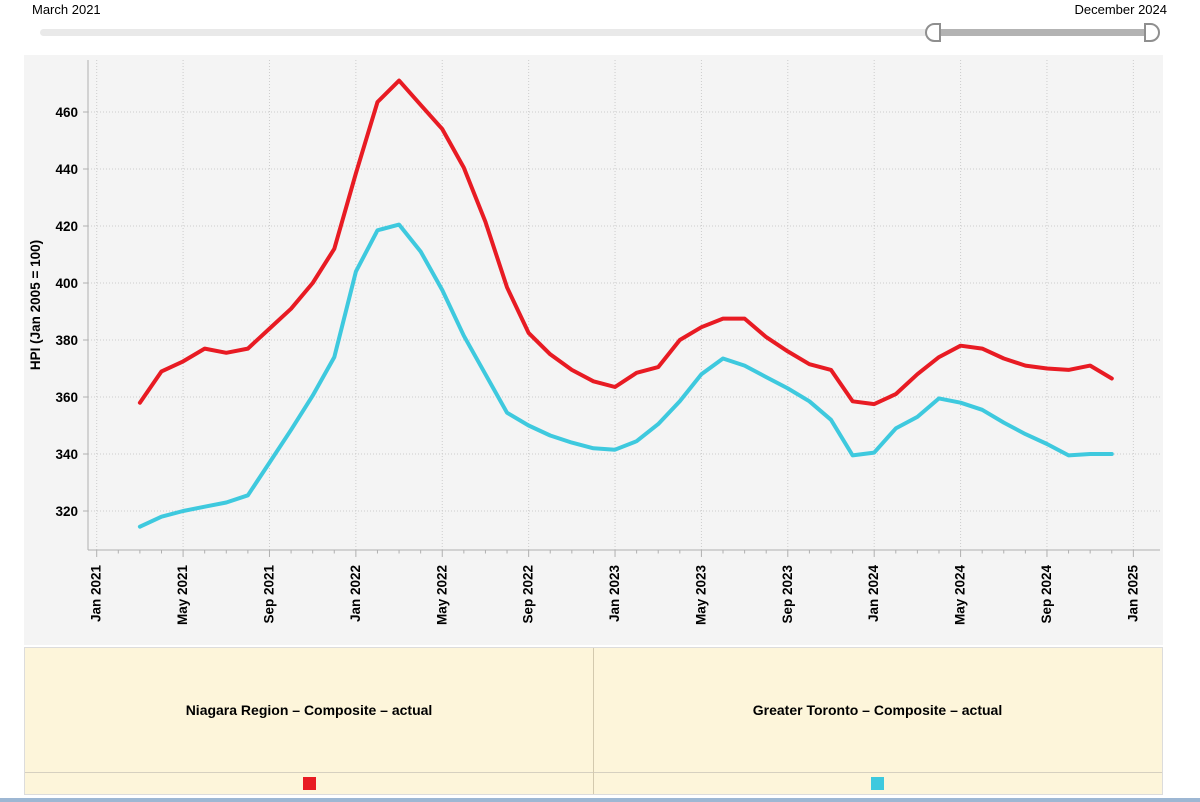  I want to click on y-axis-title: HPI (Jan 2005 = 100), so click(35, 305).